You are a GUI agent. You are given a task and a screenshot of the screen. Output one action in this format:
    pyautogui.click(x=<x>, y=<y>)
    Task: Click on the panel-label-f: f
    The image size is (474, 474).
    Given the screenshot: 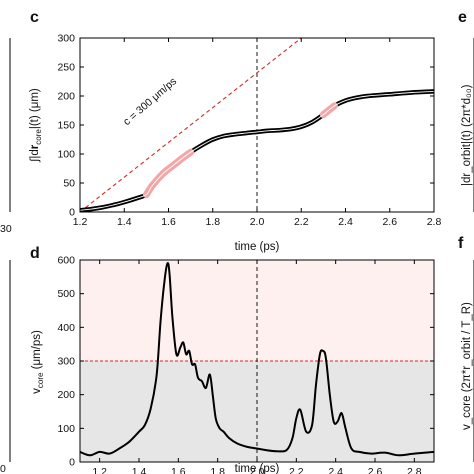 What is the action you would take?
    pyautogui.click(x=461, y=243)
    